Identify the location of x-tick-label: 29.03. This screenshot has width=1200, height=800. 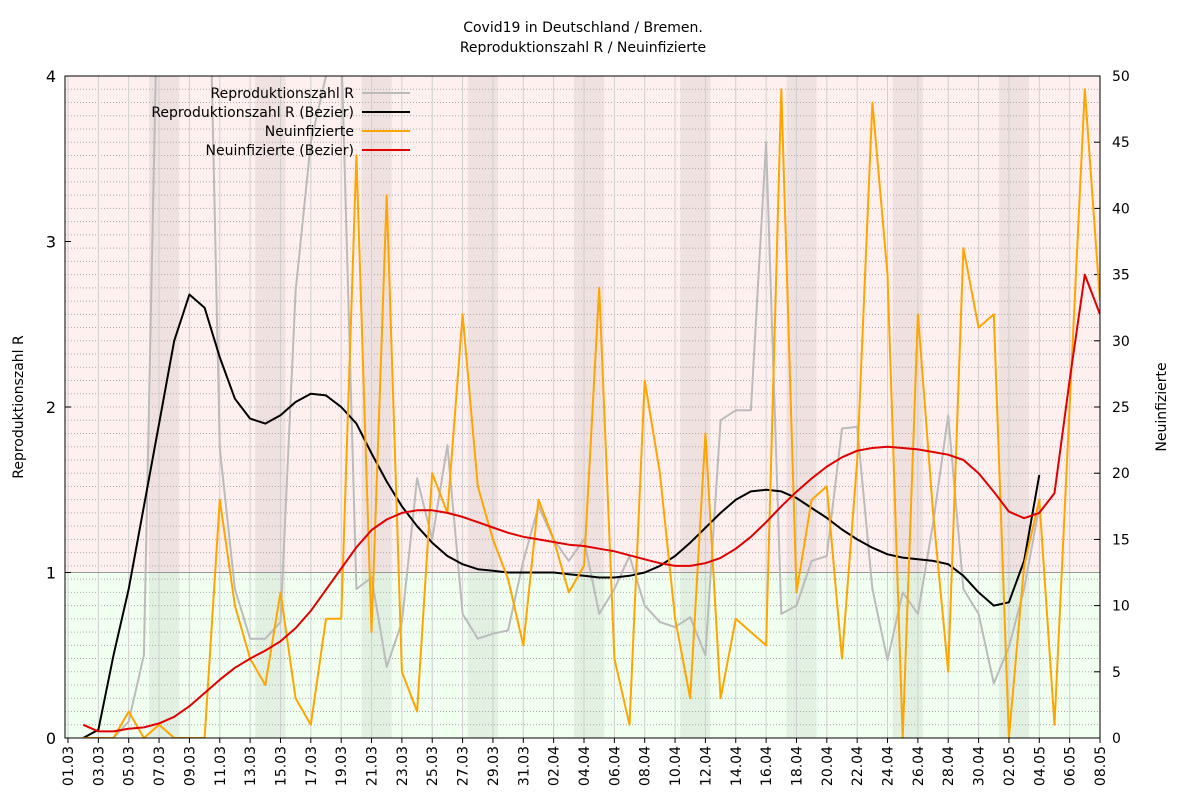
(494, 766).